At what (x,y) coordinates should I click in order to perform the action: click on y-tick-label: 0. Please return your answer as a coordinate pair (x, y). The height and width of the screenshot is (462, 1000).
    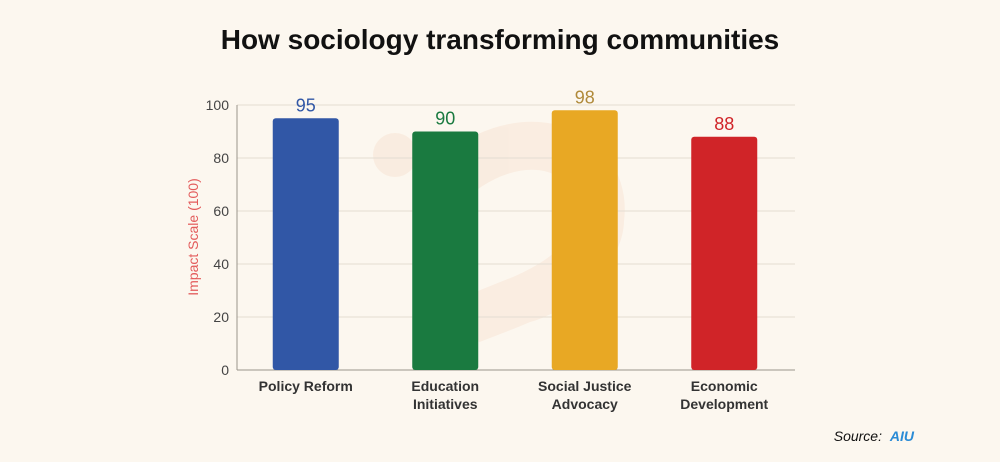
    Looking at the image, I should click on (225, 370).